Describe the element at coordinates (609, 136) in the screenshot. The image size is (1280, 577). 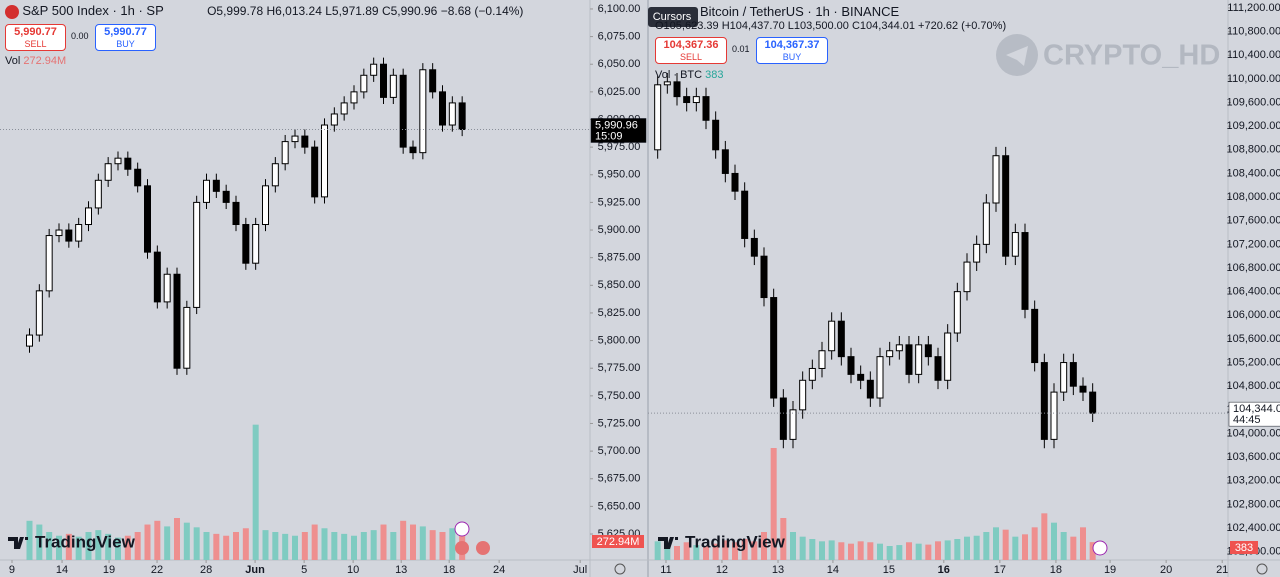
I see `countdown: 15:09` at that location.